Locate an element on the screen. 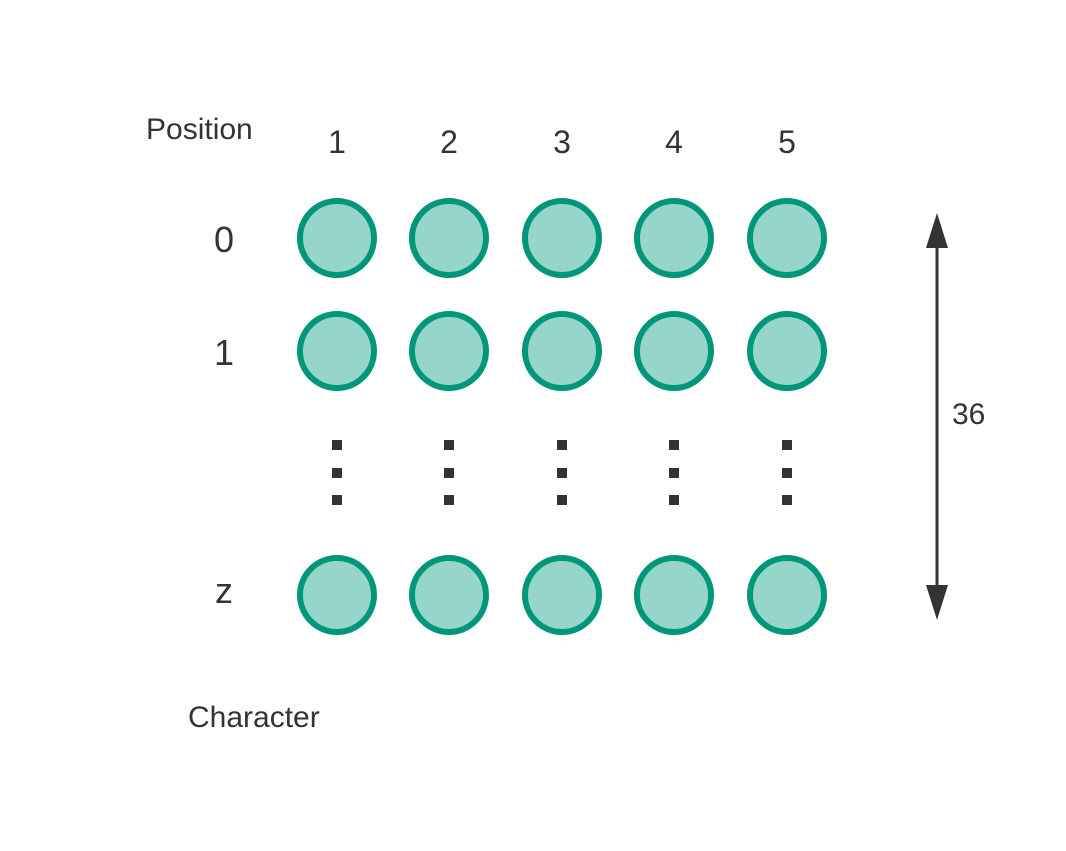 The width and height of the screenshot is (1066, 851). column-header-5: 5 is located at coordinates (787, 142).